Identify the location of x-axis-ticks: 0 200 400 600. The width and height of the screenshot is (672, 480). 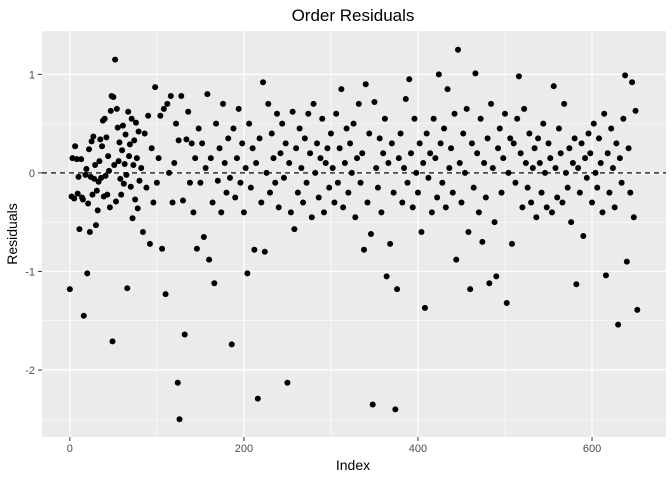
(334, 446).